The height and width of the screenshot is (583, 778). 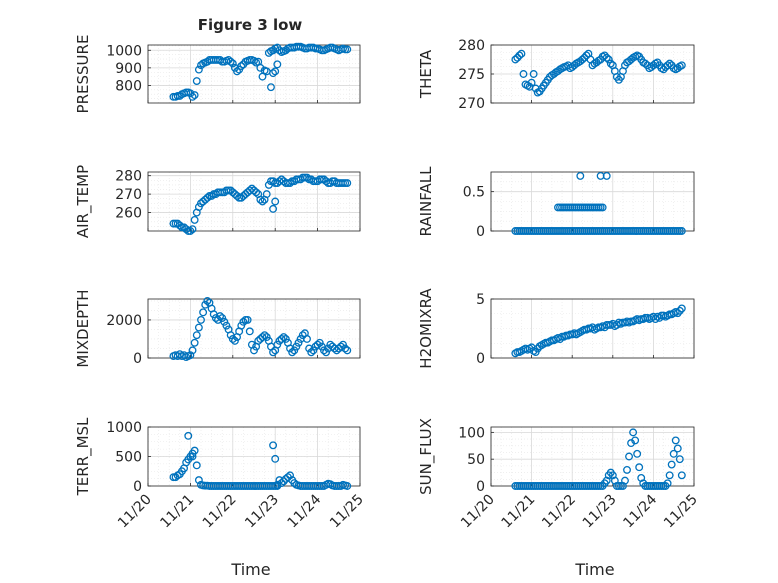 I want to click on air-temp-panel: 260 270 280 AIR_TEMP, so click(x=217, y=201).